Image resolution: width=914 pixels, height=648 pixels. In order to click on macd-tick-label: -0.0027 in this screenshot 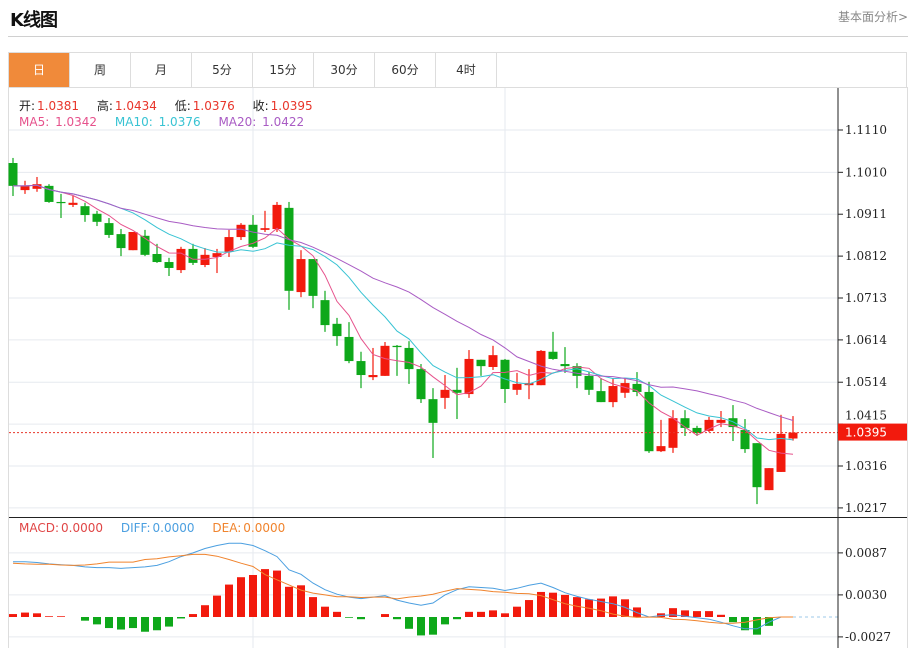, I will do `click(868, 637)`.